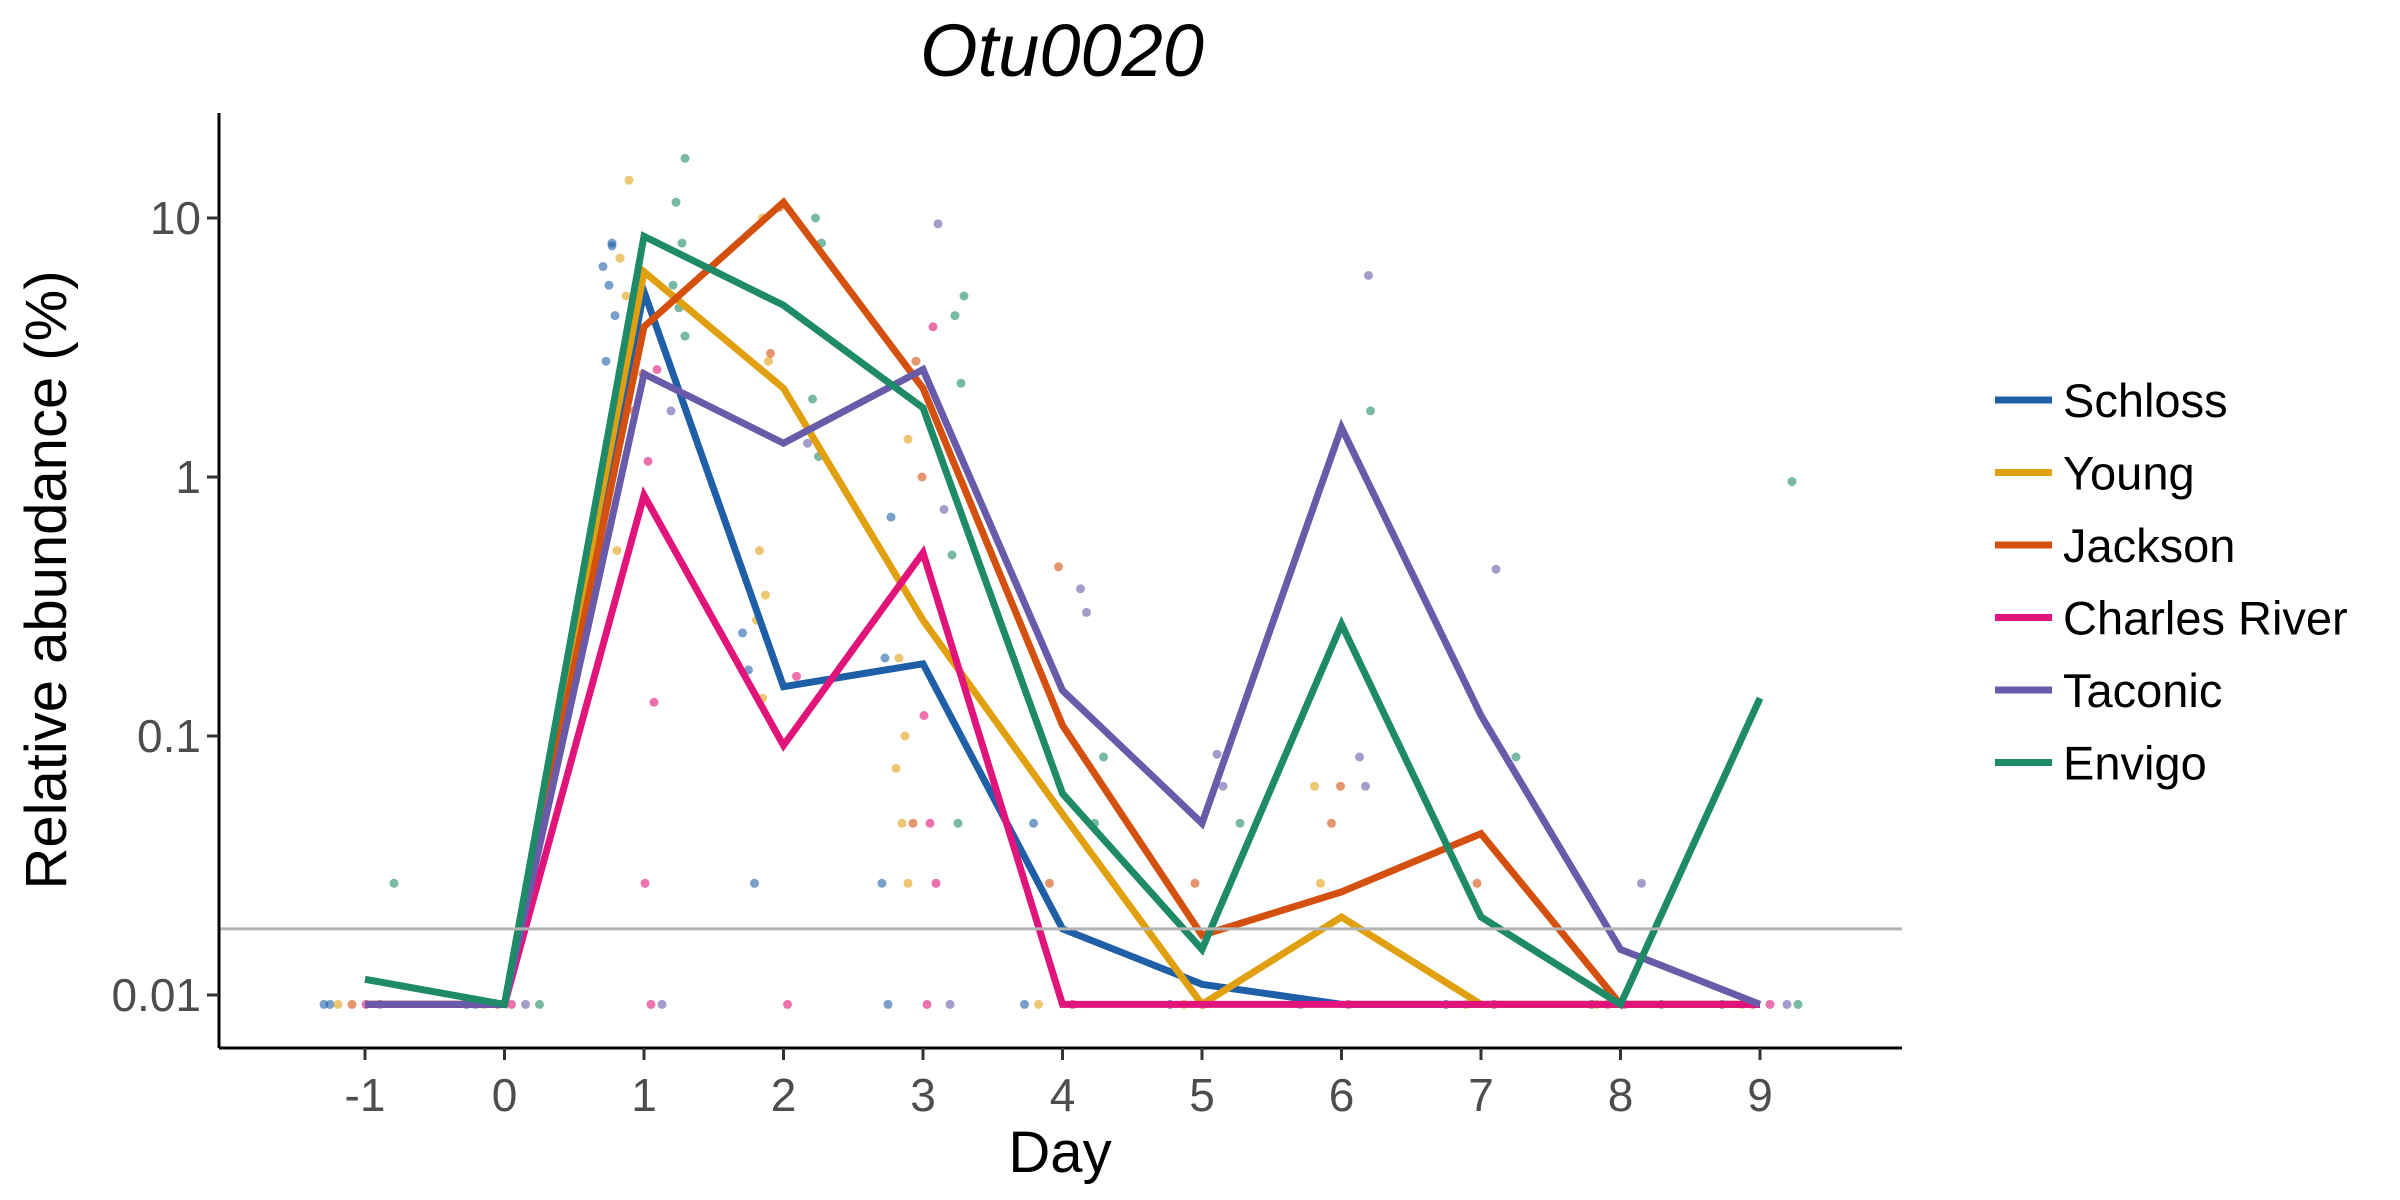 Image resolution: width=2400 pixels, height=1200 pixels. What do you see at coordinates (165, 606) in the screenshot?
I see `y-axis-ticks: 0.01 0.1 1 10` at bounding box center [165, 606].